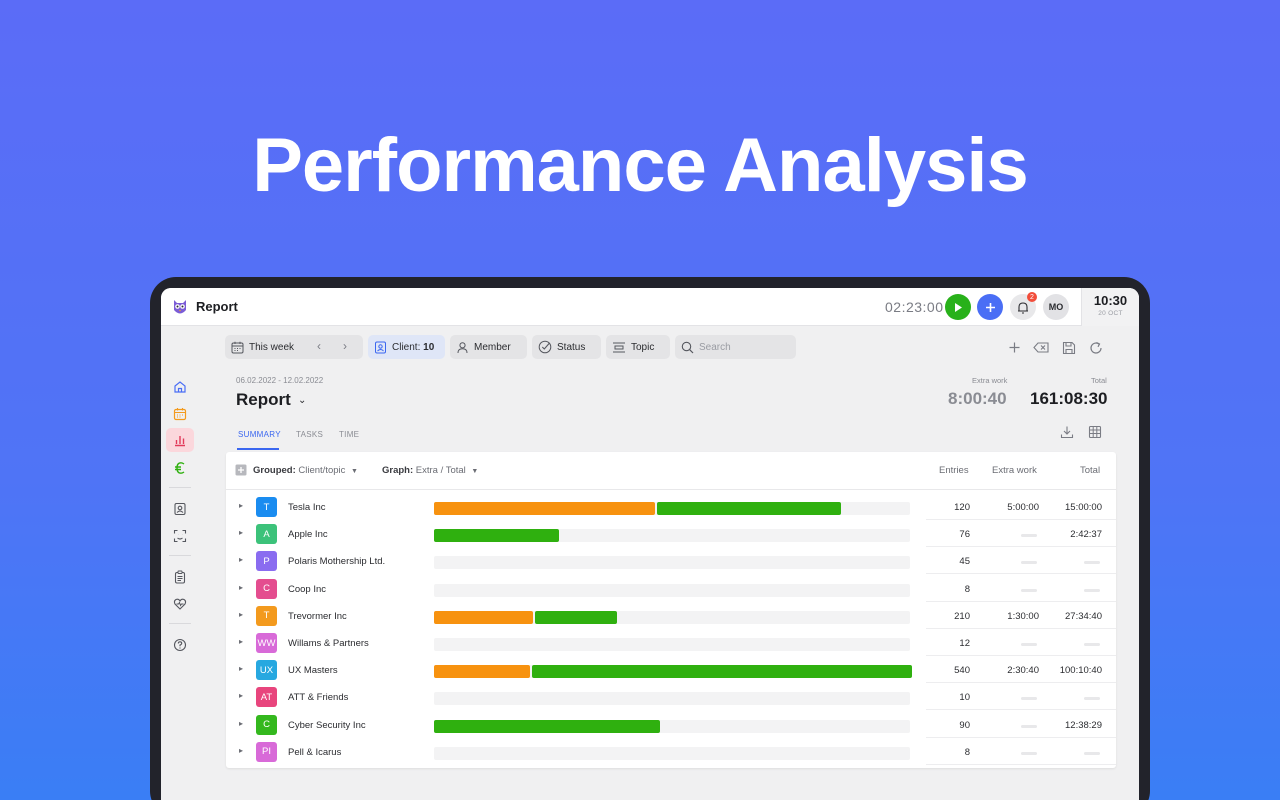 This screenshot has width=1280, height=800. I want to click on sidebar-item-home, so click(180, 387).